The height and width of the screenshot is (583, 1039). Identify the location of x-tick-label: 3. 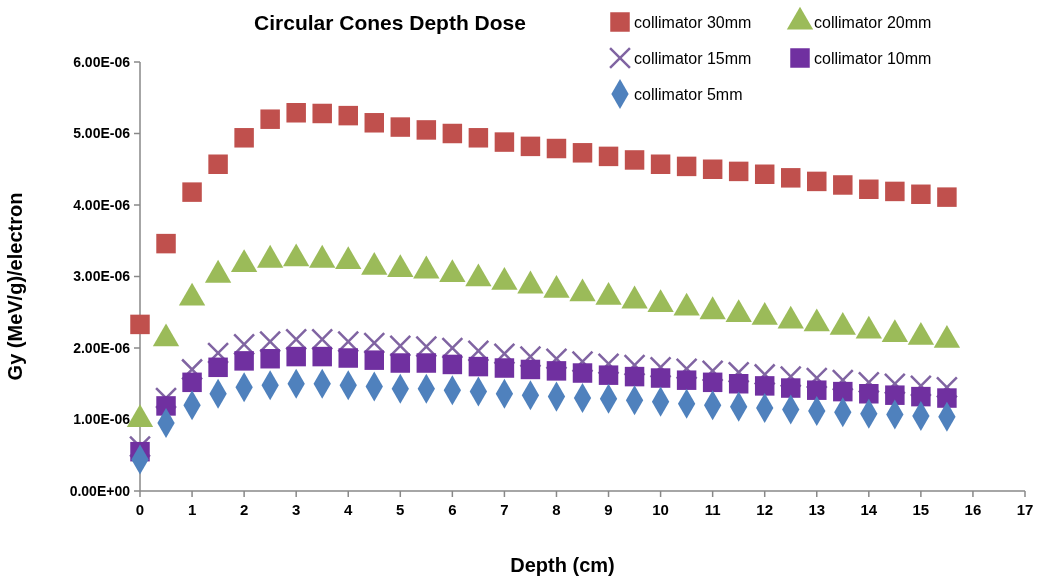
(296, 509).